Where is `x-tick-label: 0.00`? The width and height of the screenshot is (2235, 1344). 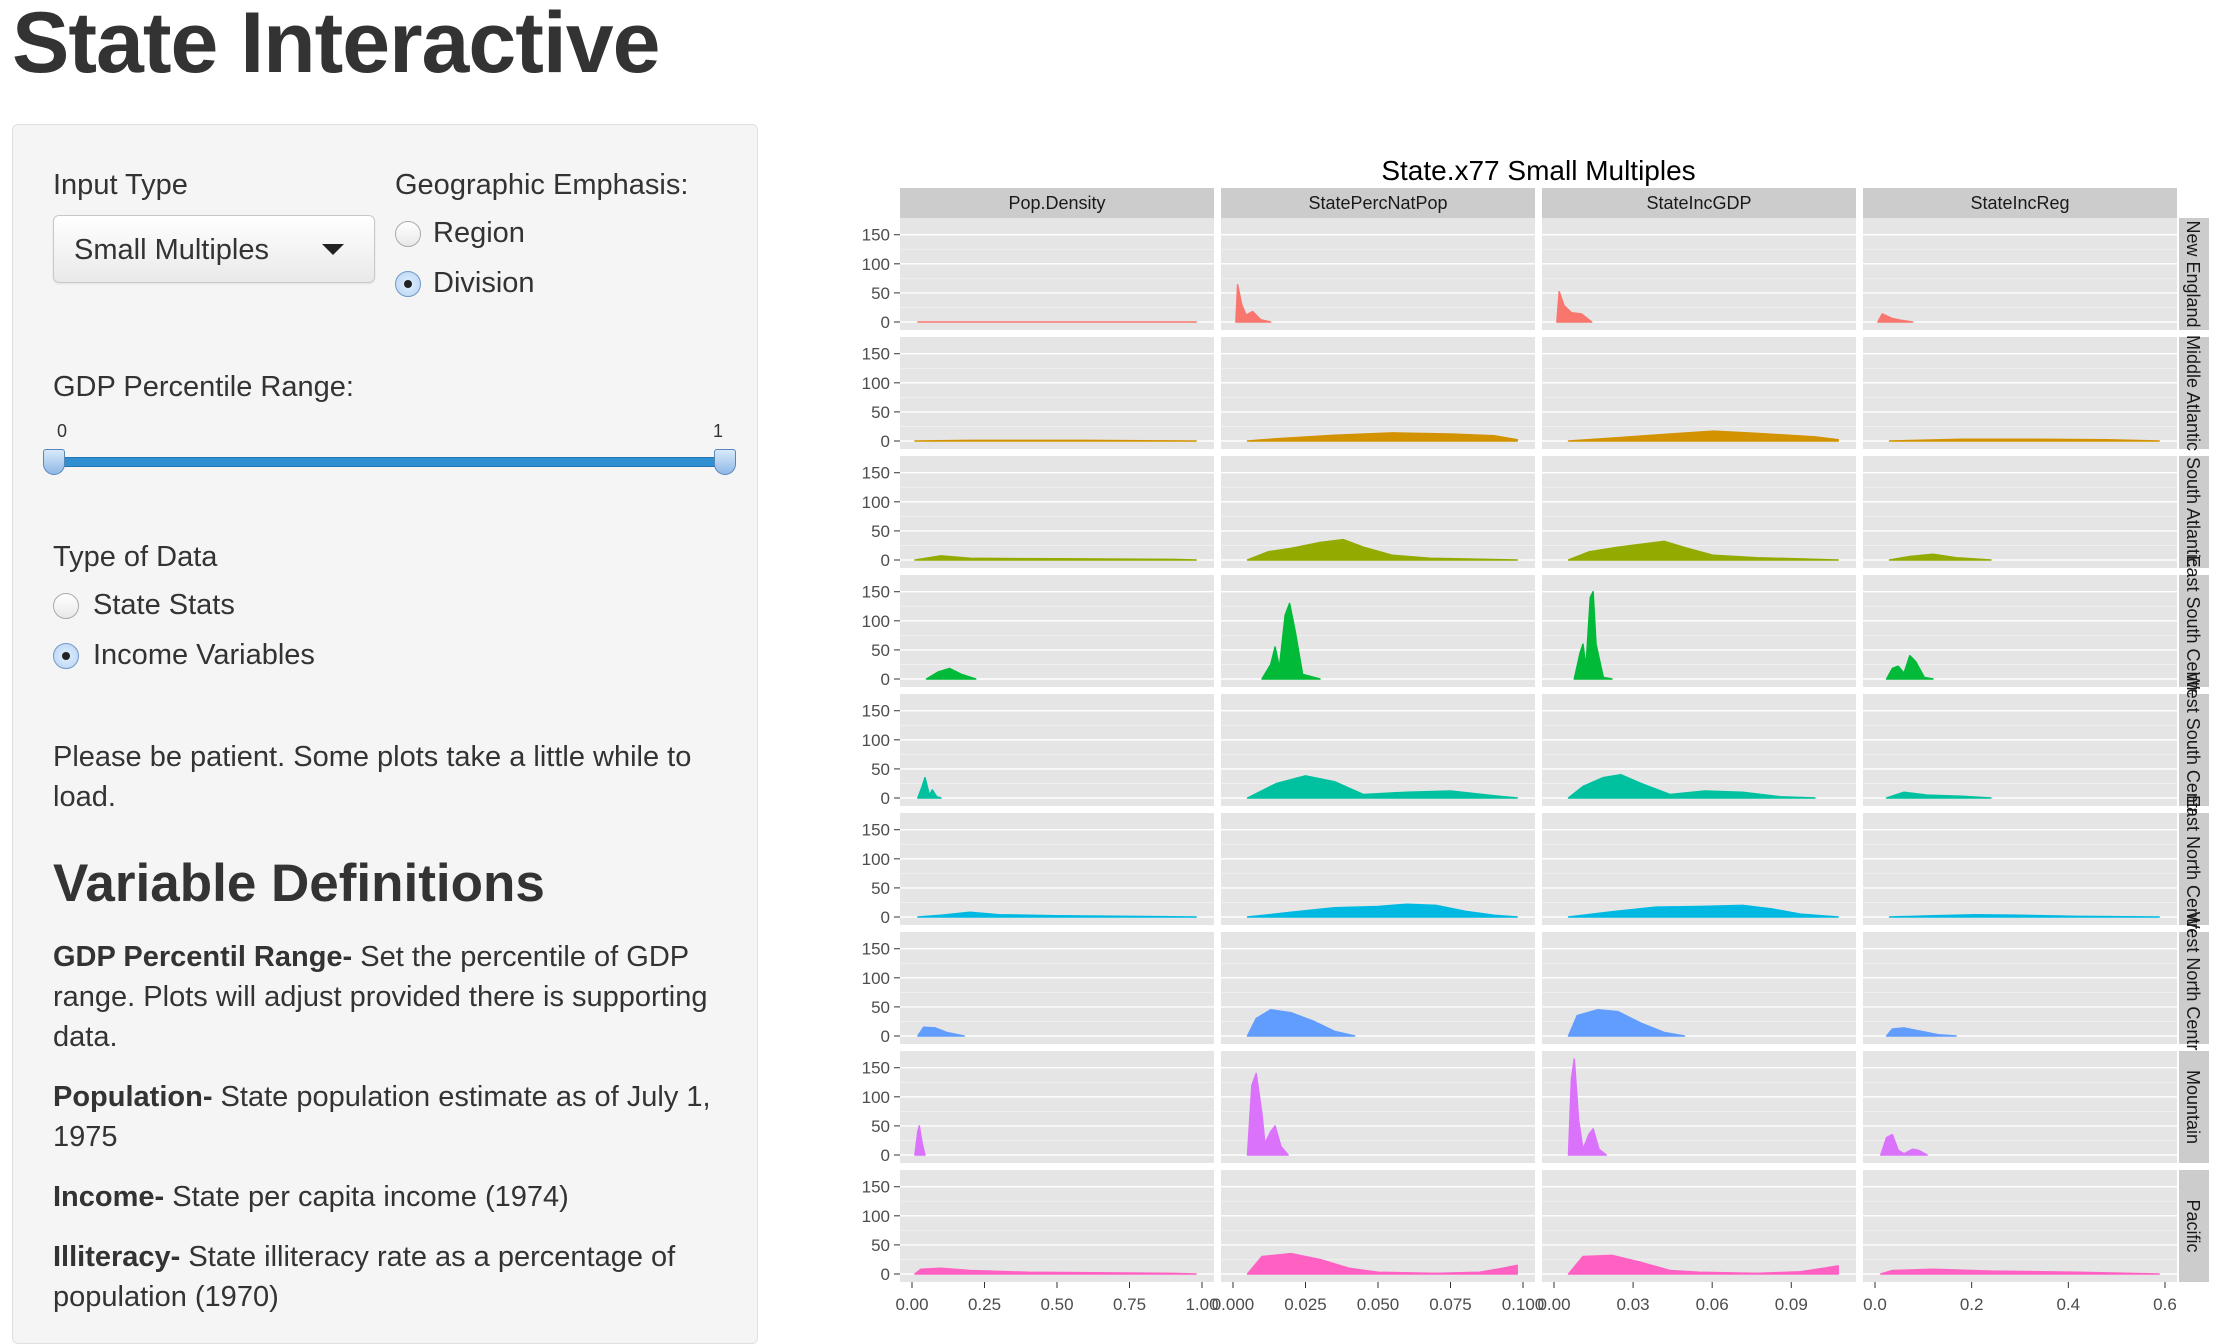
x-tick-label: 0.00 is located at coordinates (911, 1304).